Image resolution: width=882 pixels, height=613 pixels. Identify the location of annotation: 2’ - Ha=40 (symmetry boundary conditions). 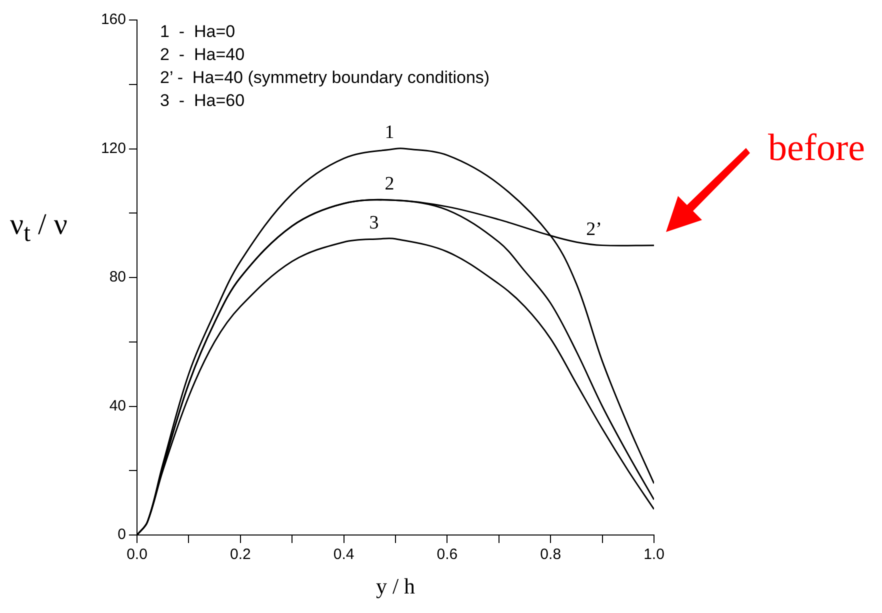
(325, 78).